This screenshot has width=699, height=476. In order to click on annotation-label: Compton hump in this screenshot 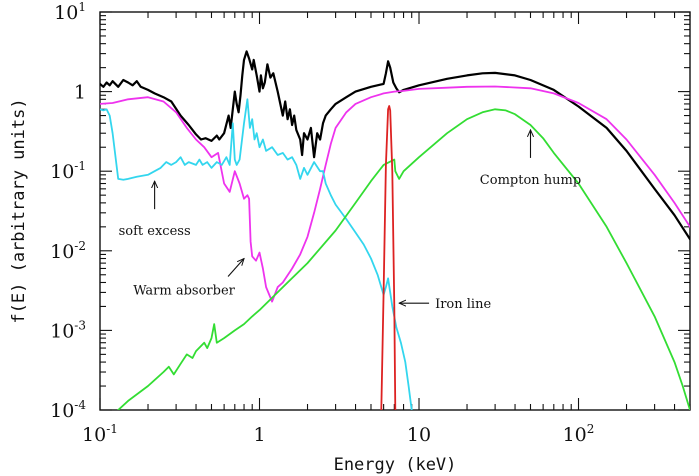, I will do `click(530, 180)`.